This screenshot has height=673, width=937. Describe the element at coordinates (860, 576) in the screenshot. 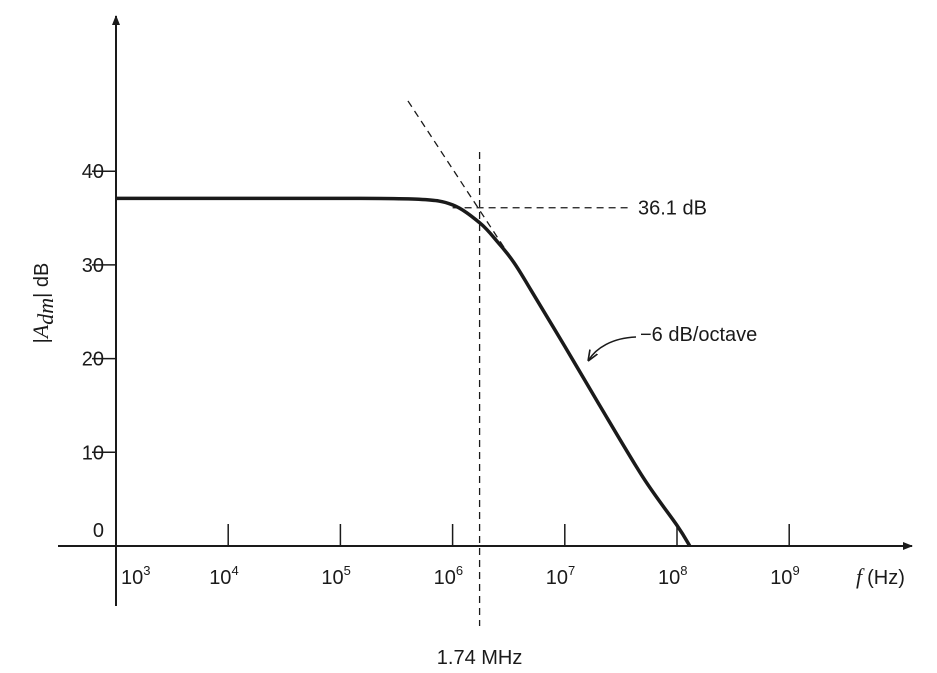

I see `x-axis-label-symbol: f` at that location.